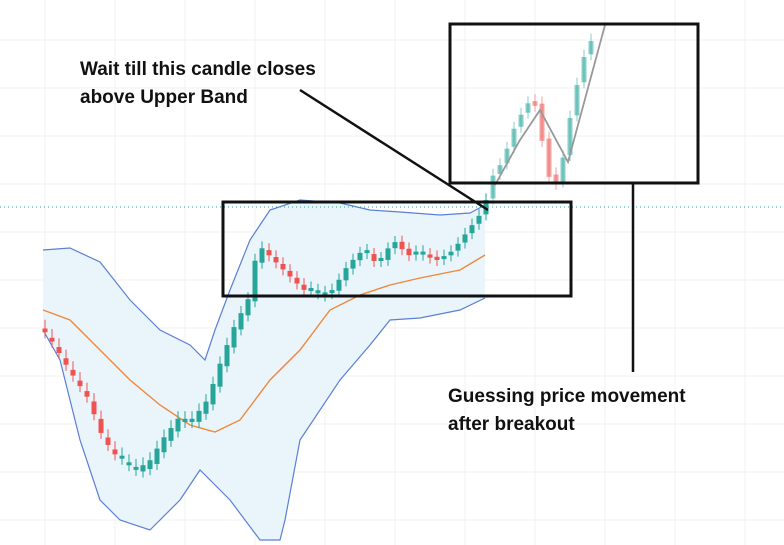  Describe the element at coordinates (394, 150) in the screenshot. I see `pointer-line` at that location.